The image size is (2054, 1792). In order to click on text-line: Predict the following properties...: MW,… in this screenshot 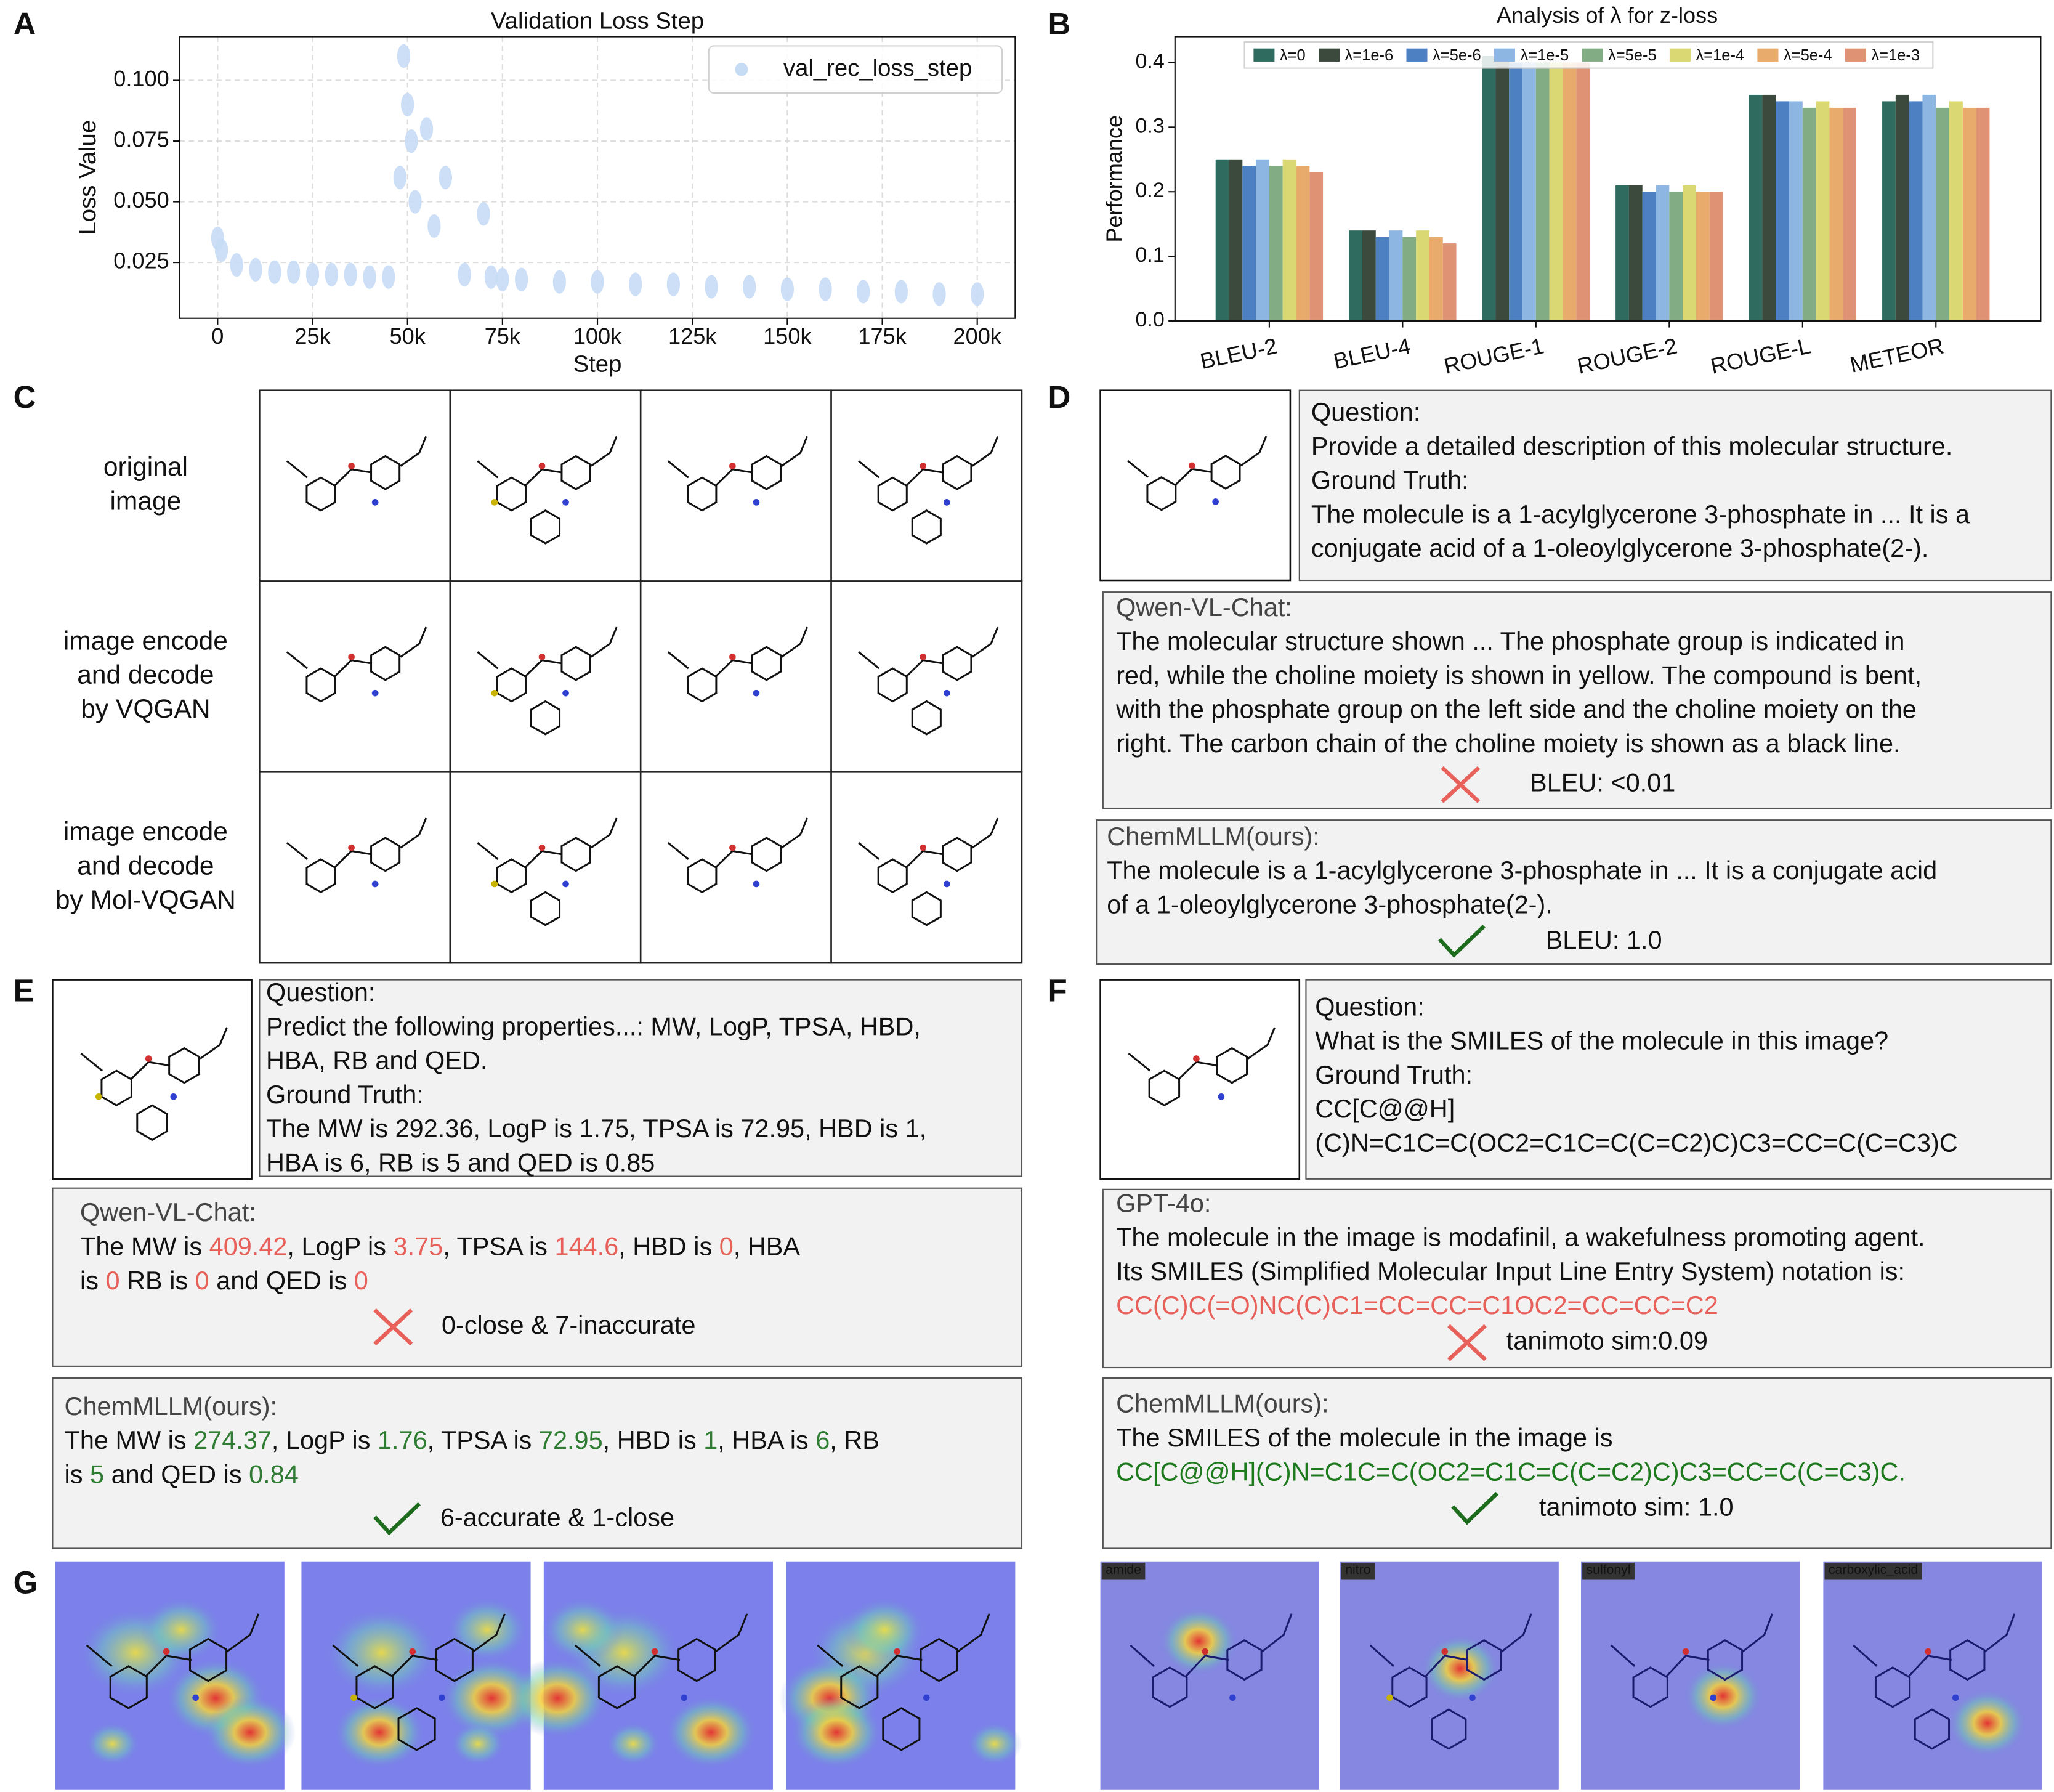, I will do `click(593, 1026)`.